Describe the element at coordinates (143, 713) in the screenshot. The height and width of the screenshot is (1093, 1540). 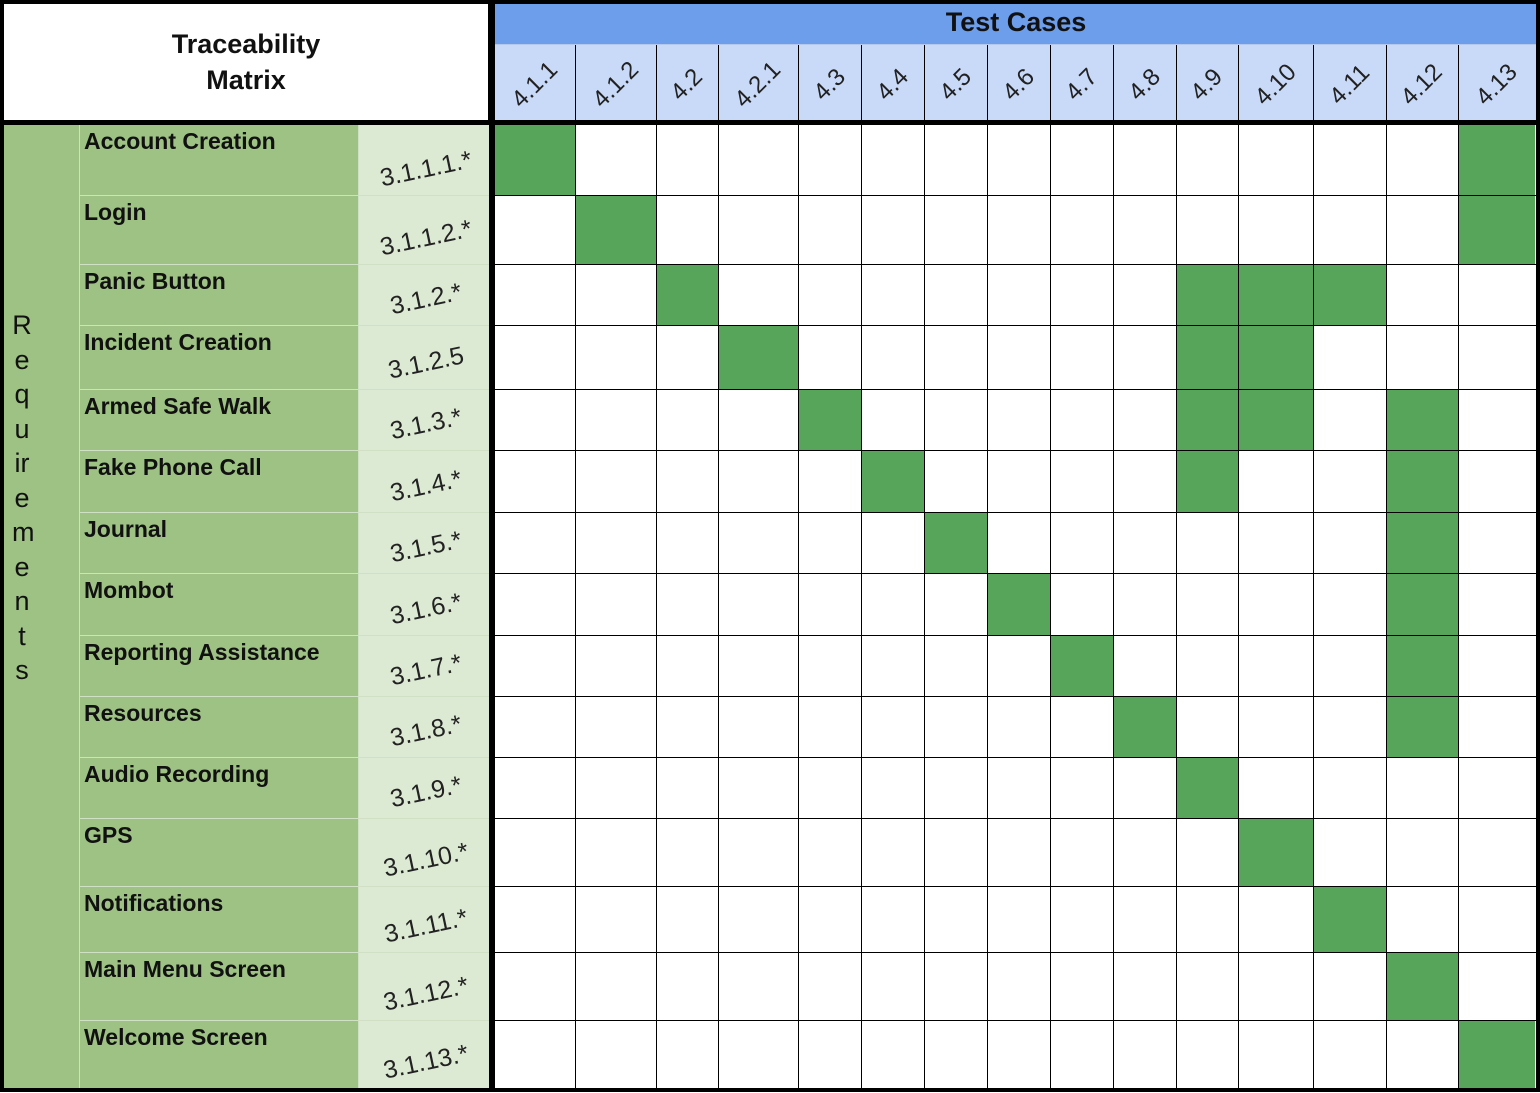
I see `requirement-name: Resources` at that location.